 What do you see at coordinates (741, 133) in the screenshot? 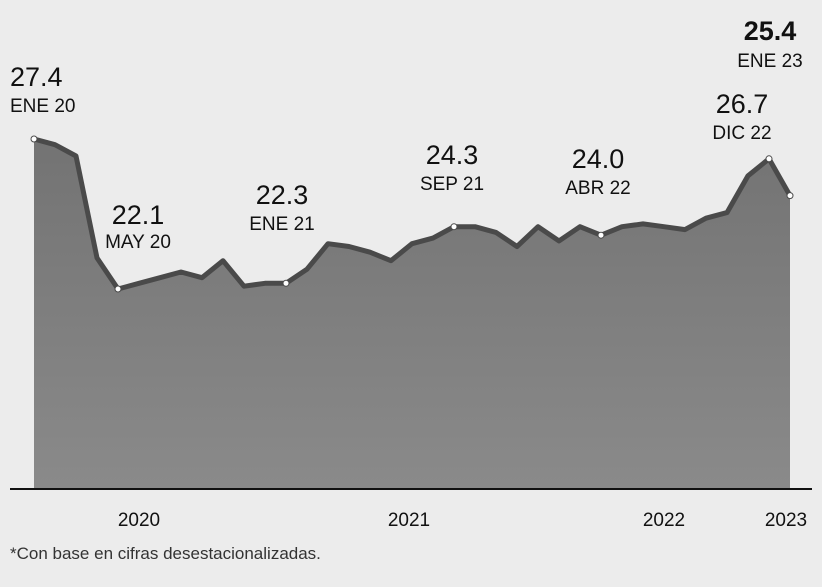
I see `data-date-label: DIC 22` at bounding box center [741, 133].